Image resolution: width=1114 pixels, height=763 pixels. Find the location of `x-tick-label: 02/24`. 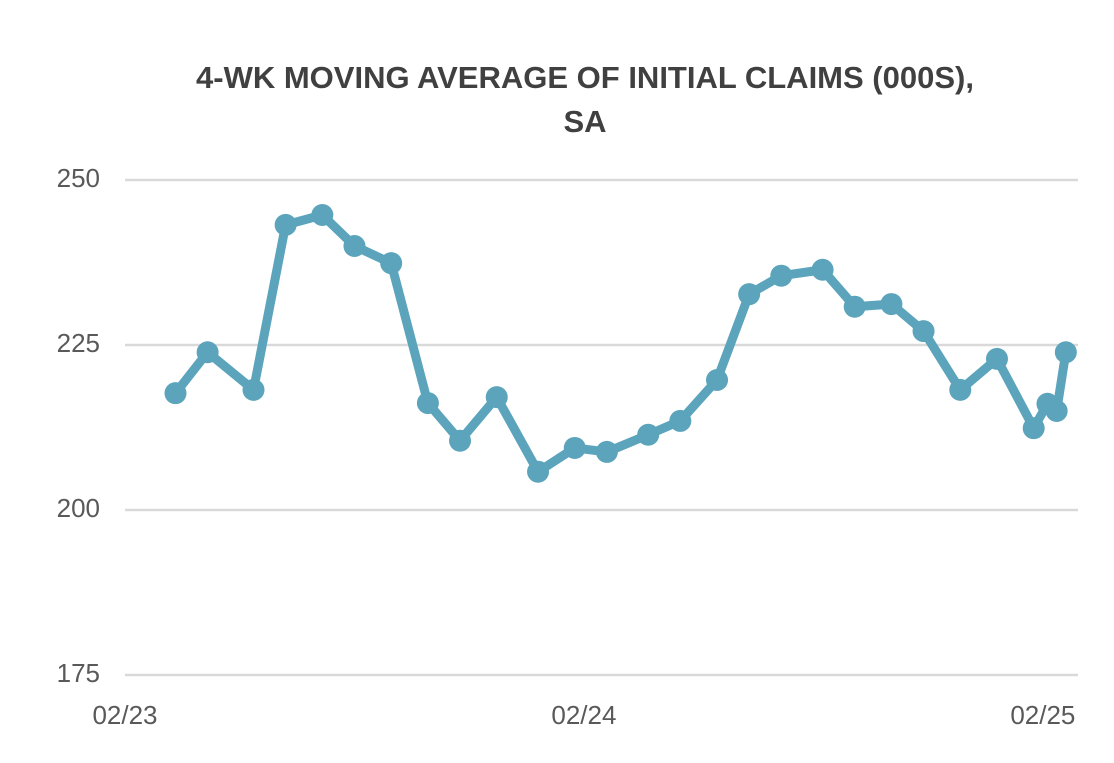

x-tick-label: 02/24 is located at coordinates (583, 715).